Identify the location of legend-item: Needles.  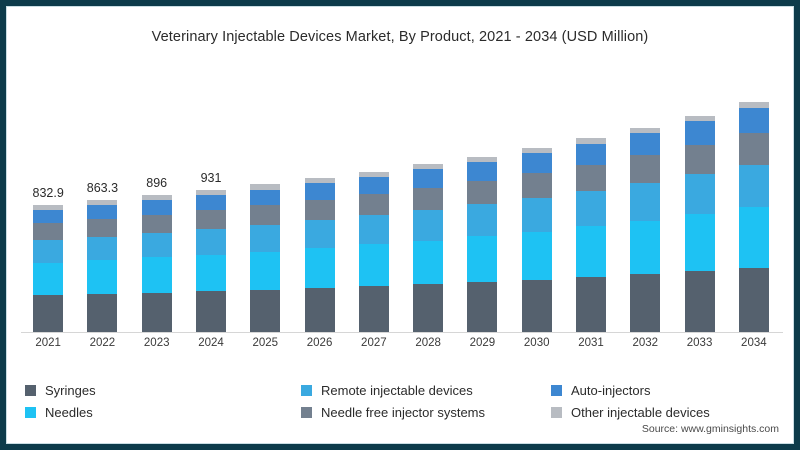
(163, 412).